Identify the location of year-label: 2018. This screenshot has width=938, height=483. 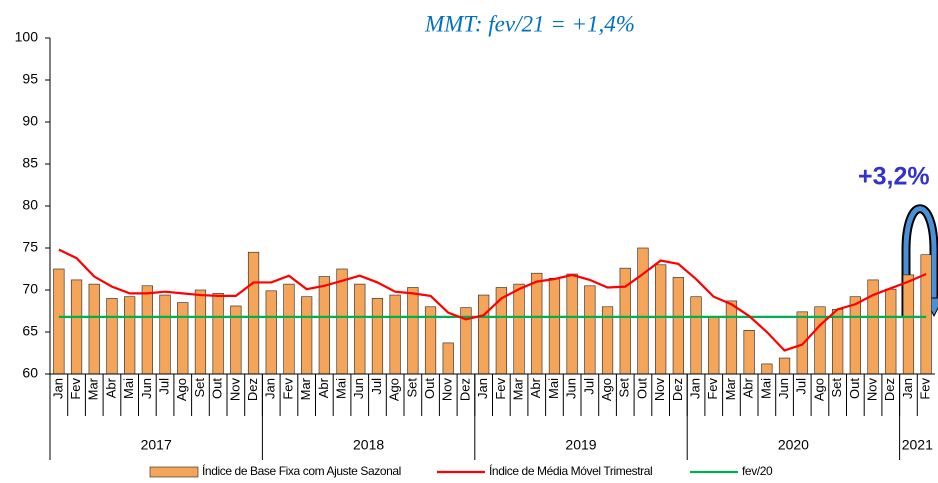
(368, 445).